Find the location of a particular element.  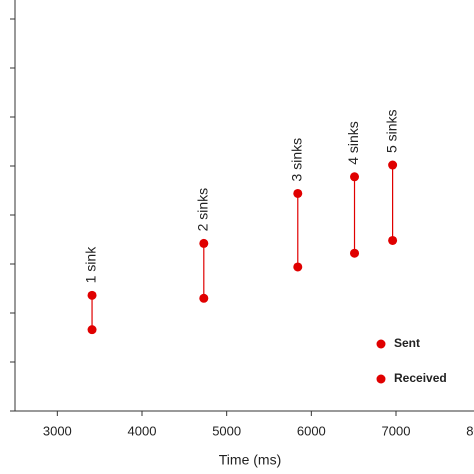

x-tick-label: 8000 is located at coordinates (470, 430).